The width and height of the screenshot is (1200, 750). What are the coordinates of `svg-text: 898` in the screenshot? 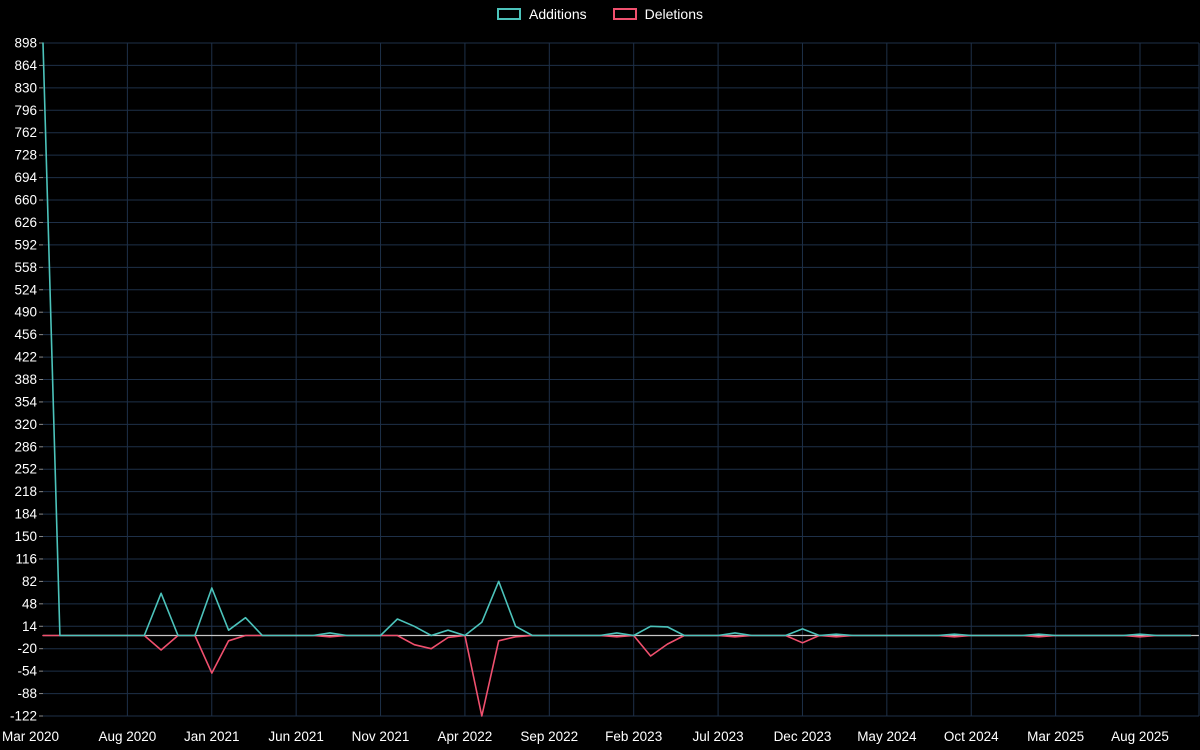 It's located at (25, 43).